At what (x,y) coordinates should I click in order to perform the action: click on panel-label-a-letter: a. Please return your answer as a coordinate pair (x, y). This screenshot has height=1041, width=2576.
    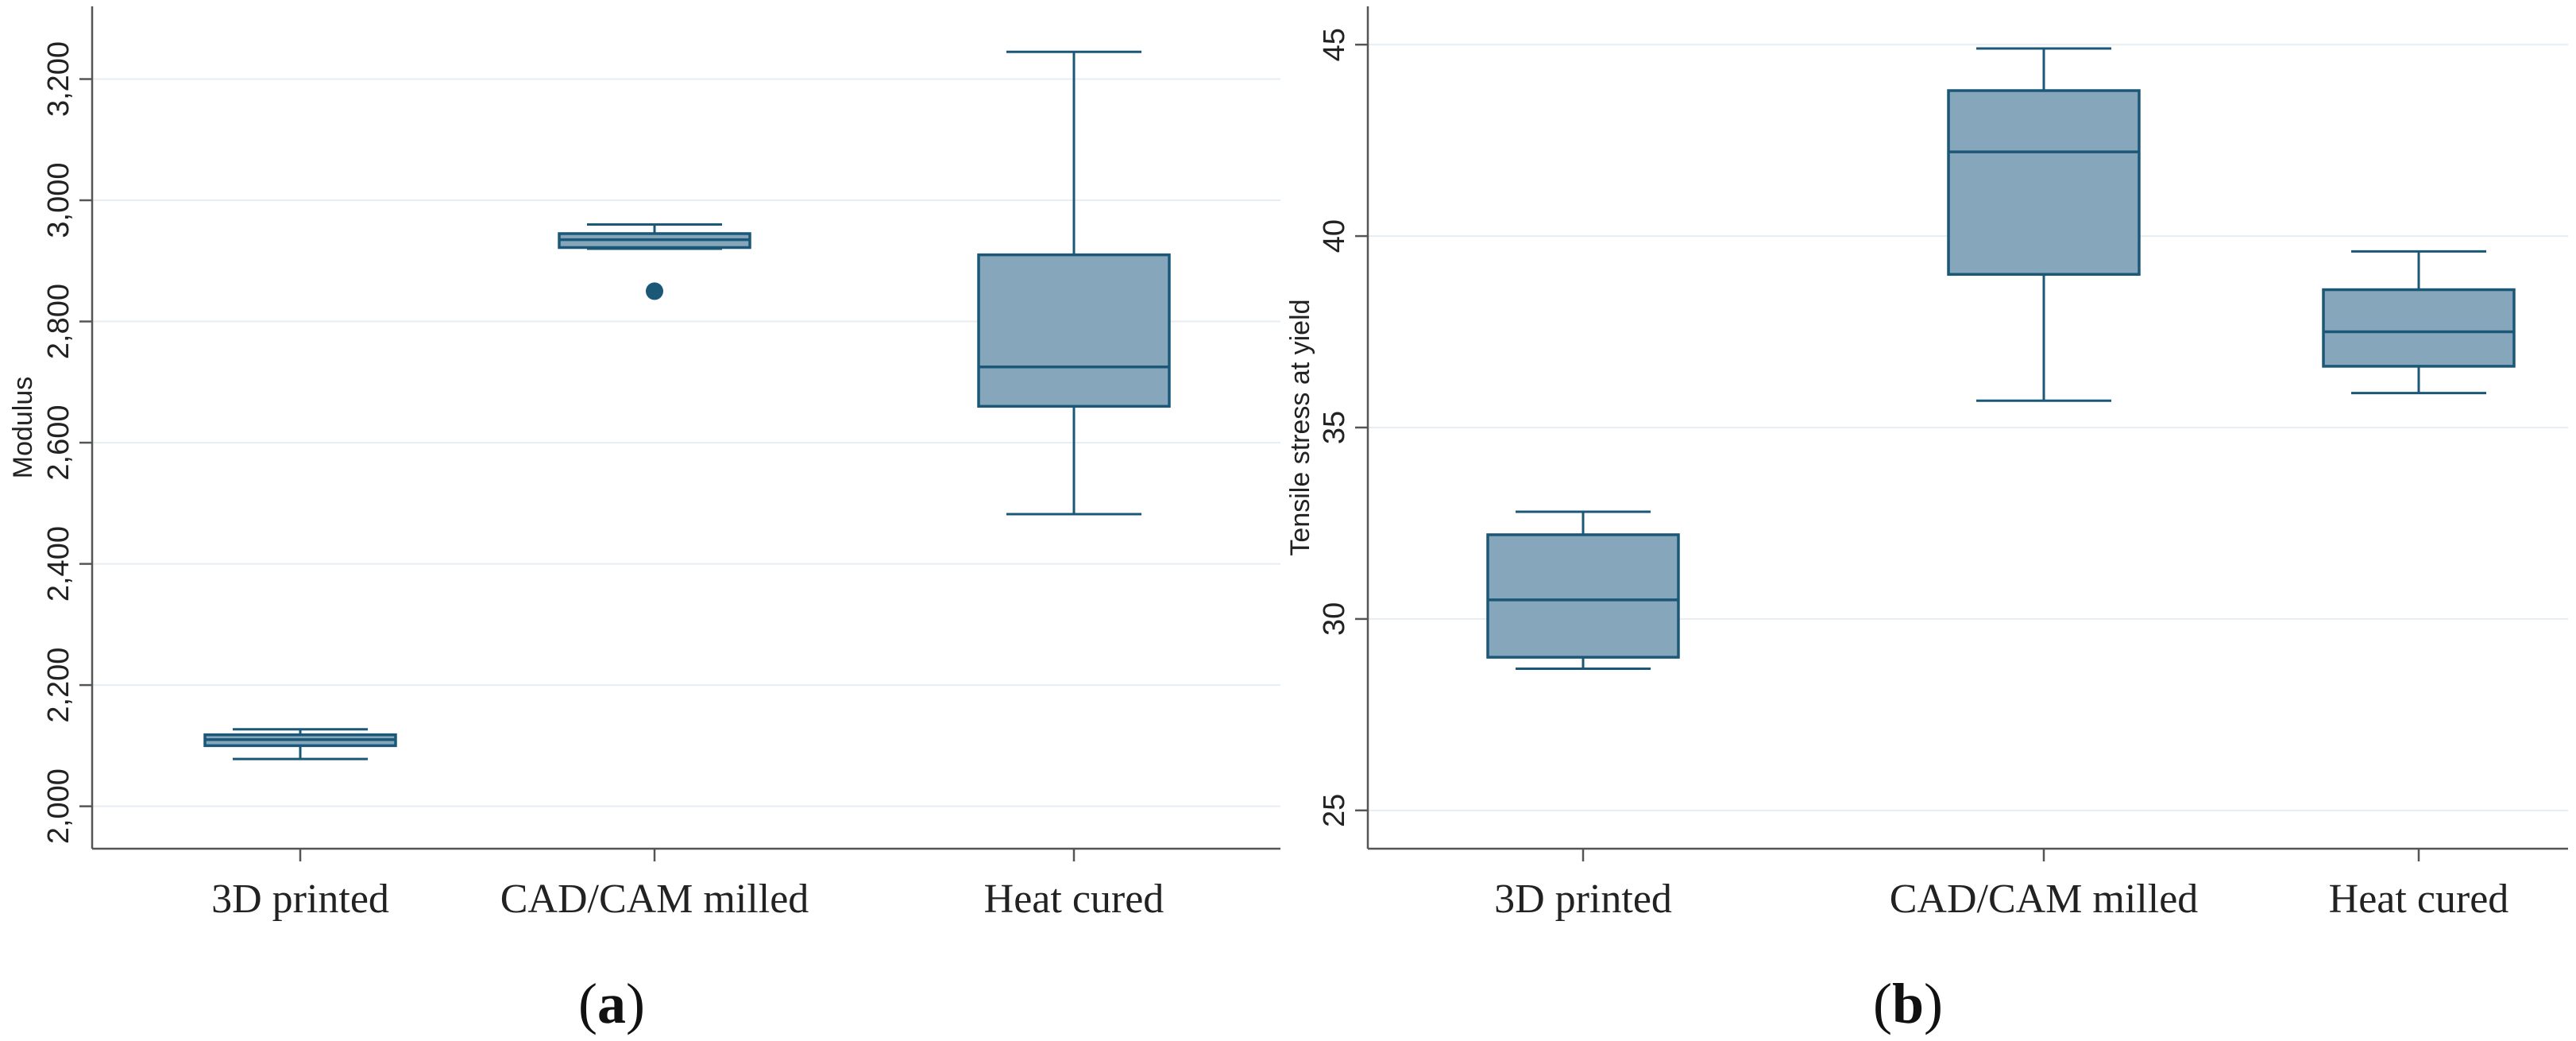
    Looking at the image, I should click on (611, 1003).